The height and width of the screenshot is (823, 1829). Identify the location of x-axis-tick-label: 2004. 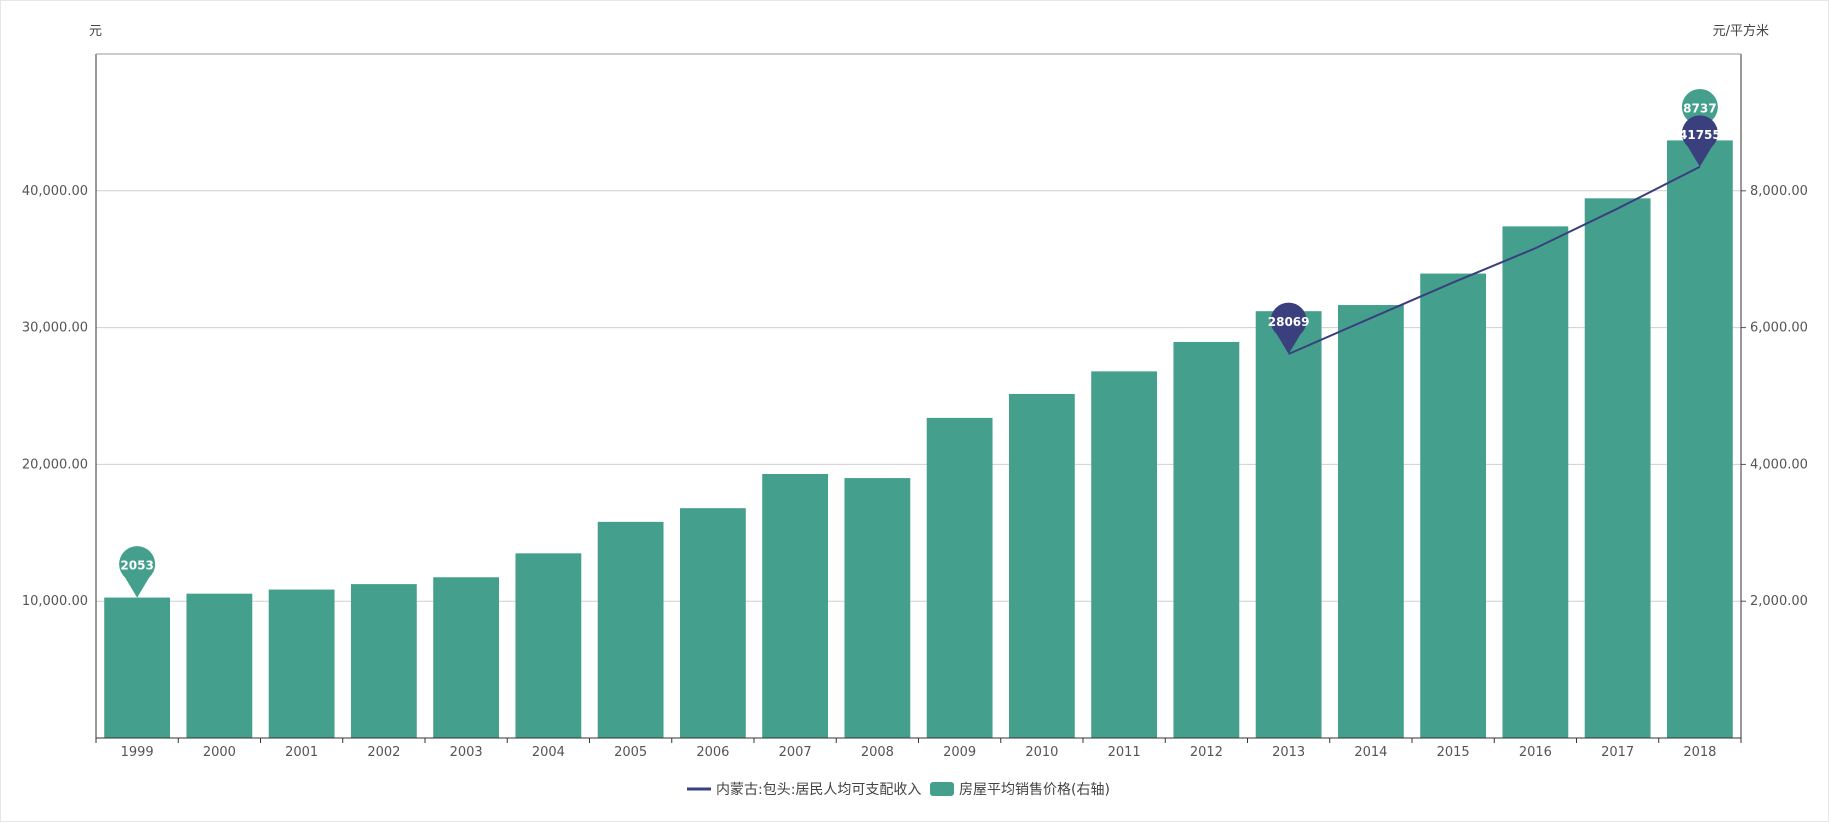
(548, 752).